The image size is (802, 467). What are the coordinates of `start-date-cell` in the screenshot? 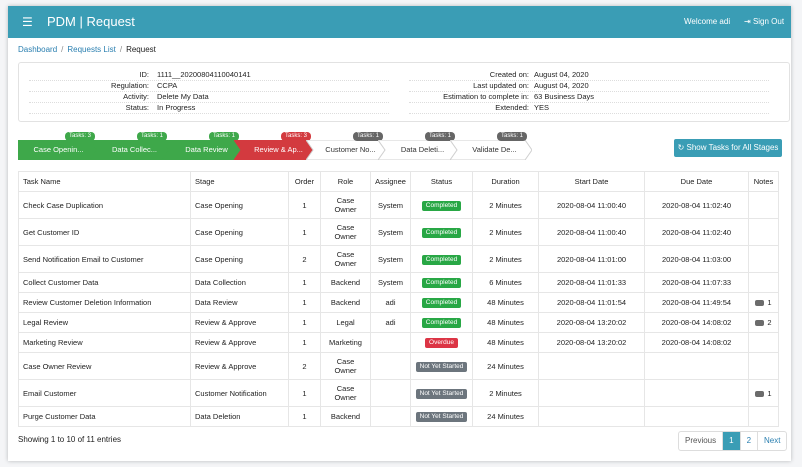 It's located at (591, 416).